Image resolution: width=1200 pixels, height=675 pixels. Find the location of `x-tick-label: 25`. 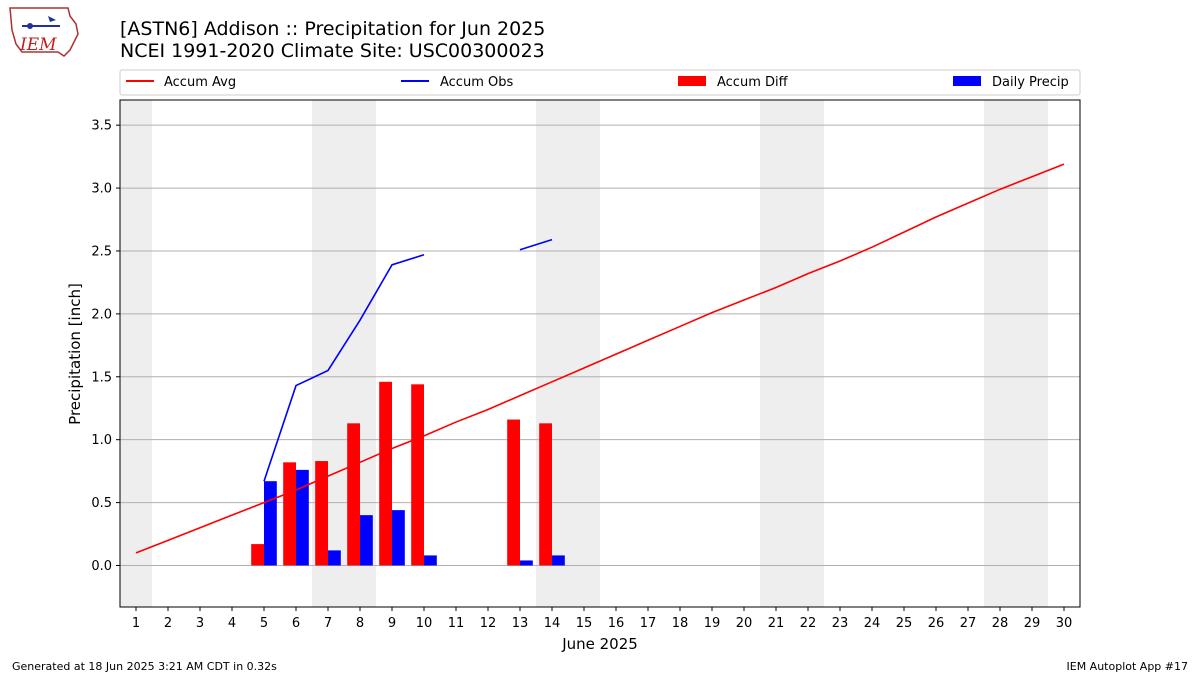

x-tick-label: 25 is located at coordinates (904, 623).